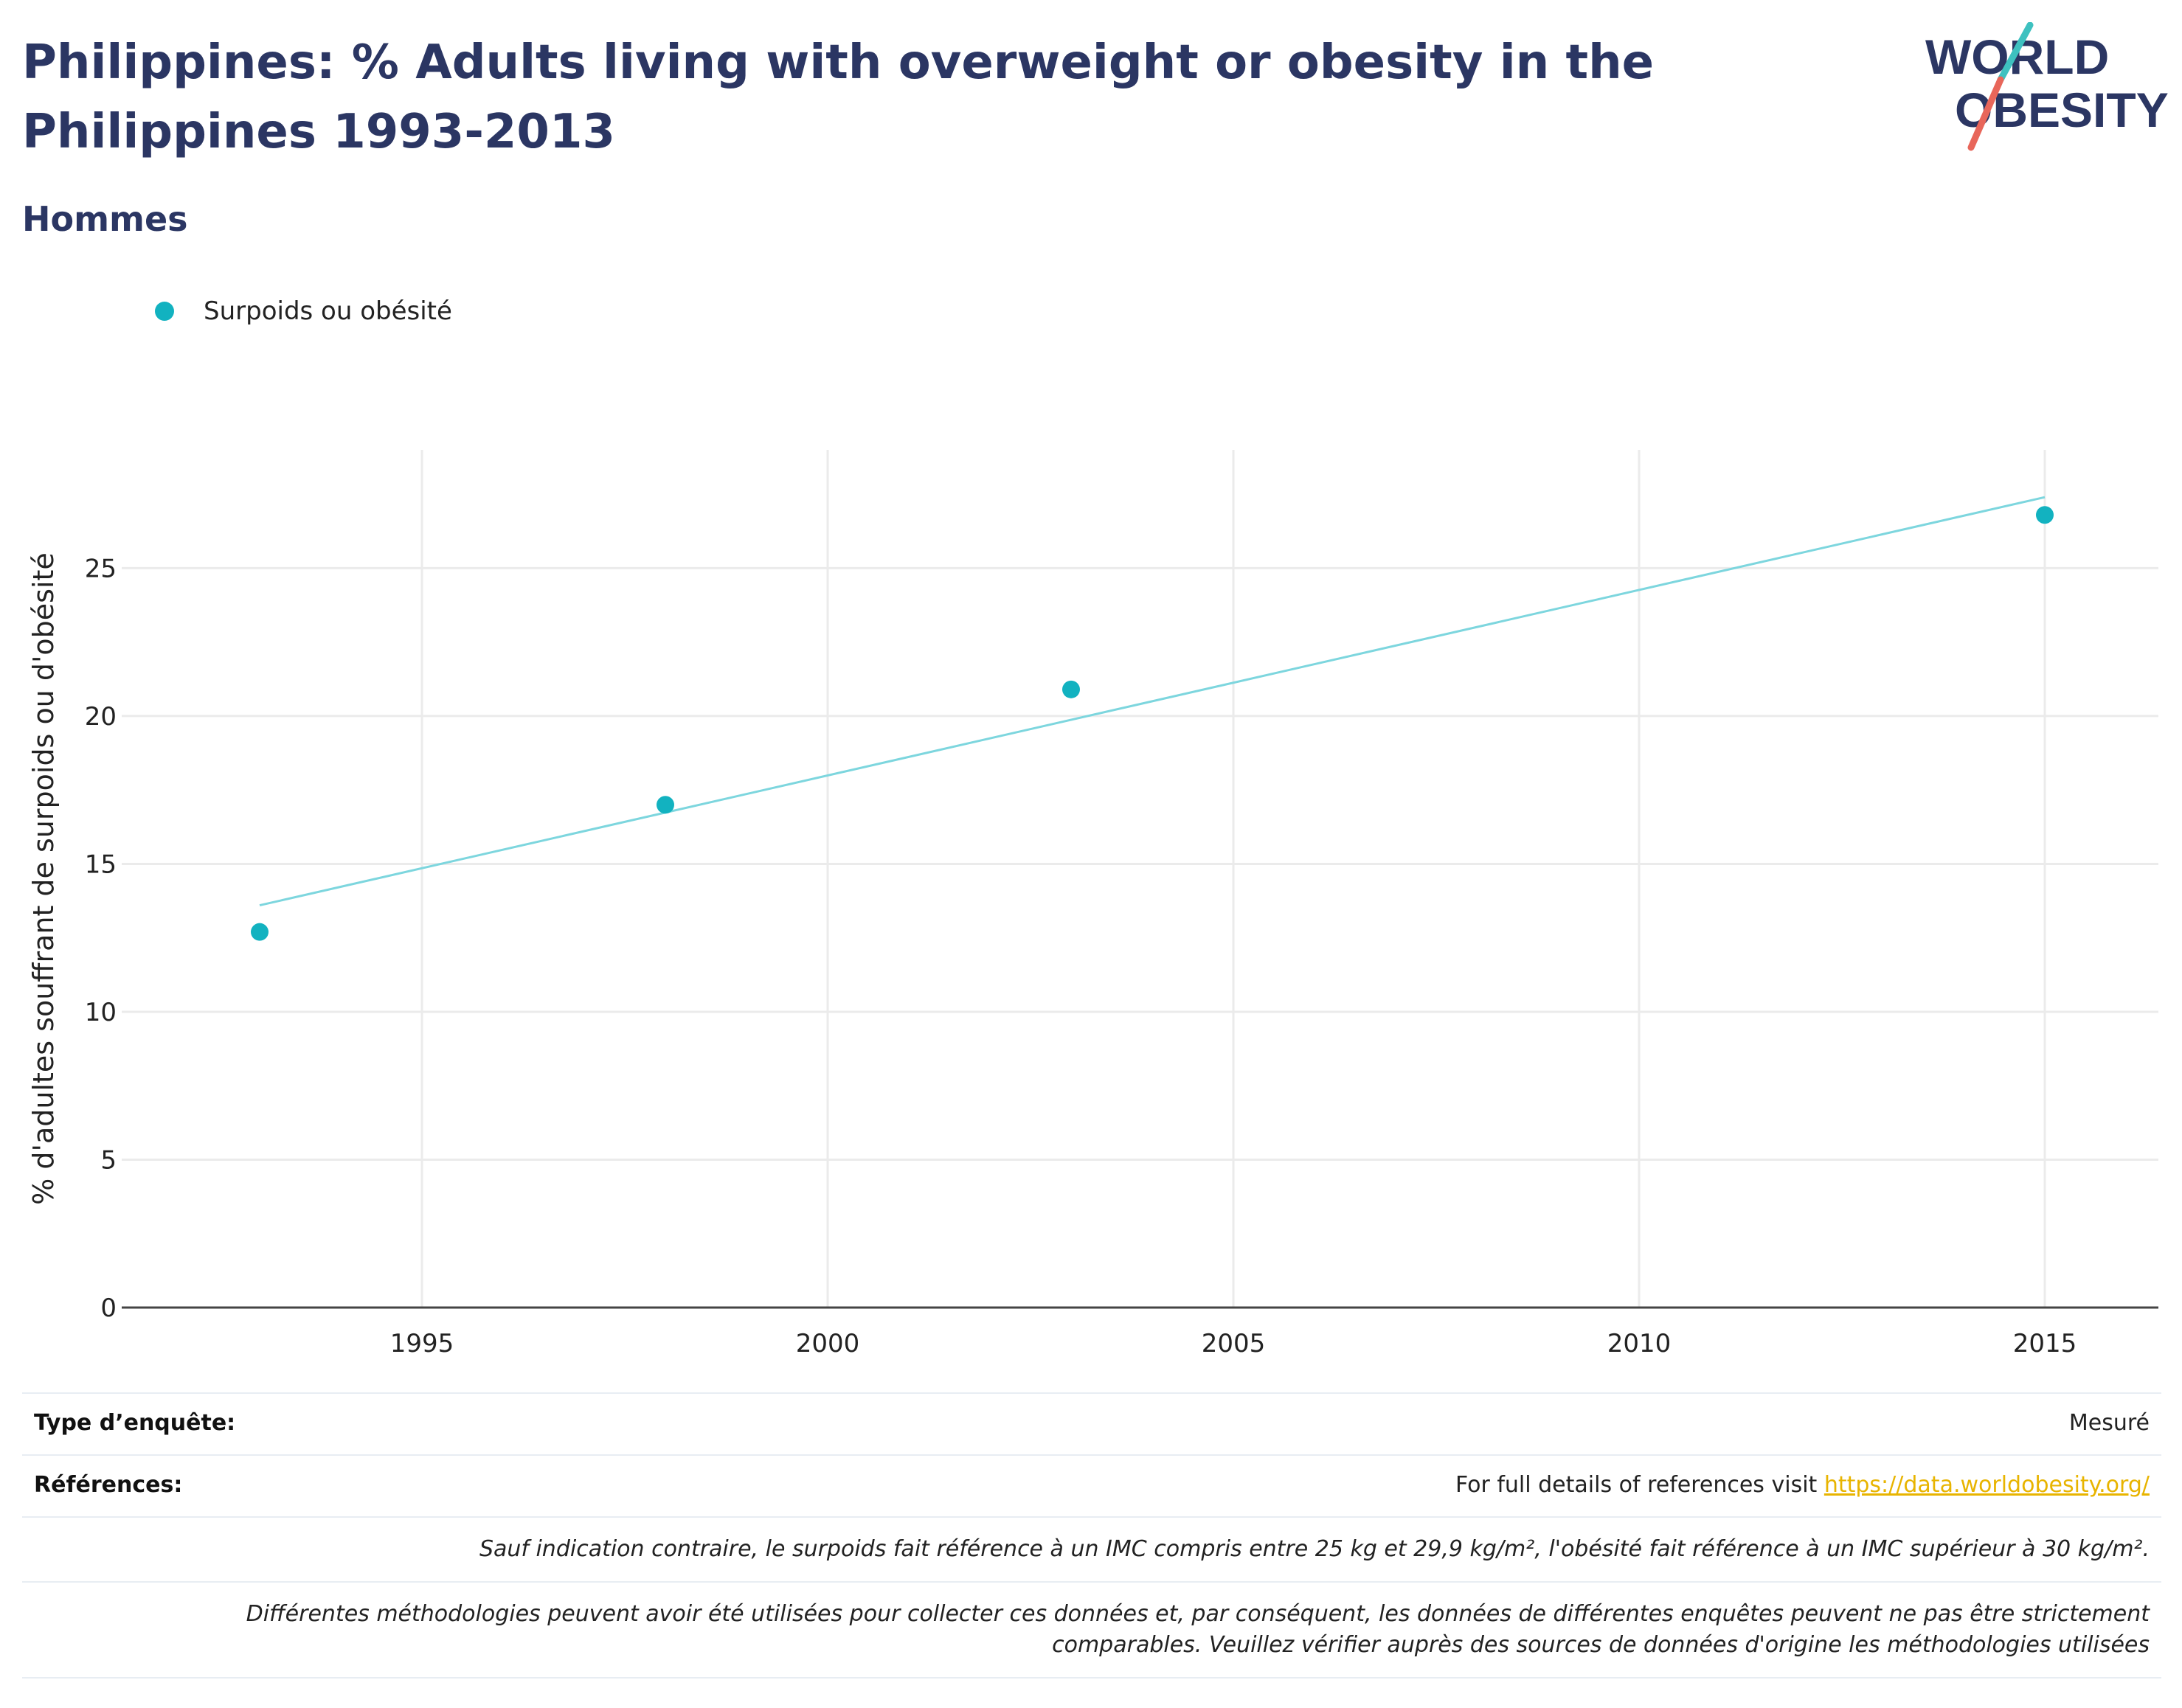  I want to click on chart-legend: Surpoids ou obésité, so click(303, 311).